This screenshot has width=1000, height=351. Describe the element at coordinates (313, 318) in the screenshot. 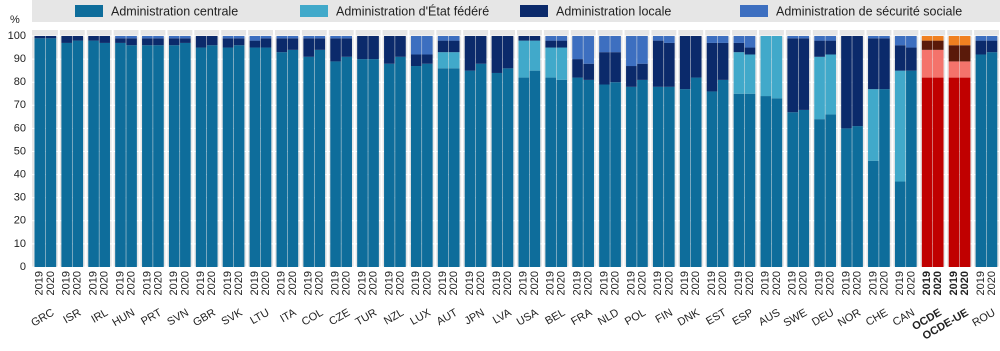

I see `x-category-label: COL` at that location.